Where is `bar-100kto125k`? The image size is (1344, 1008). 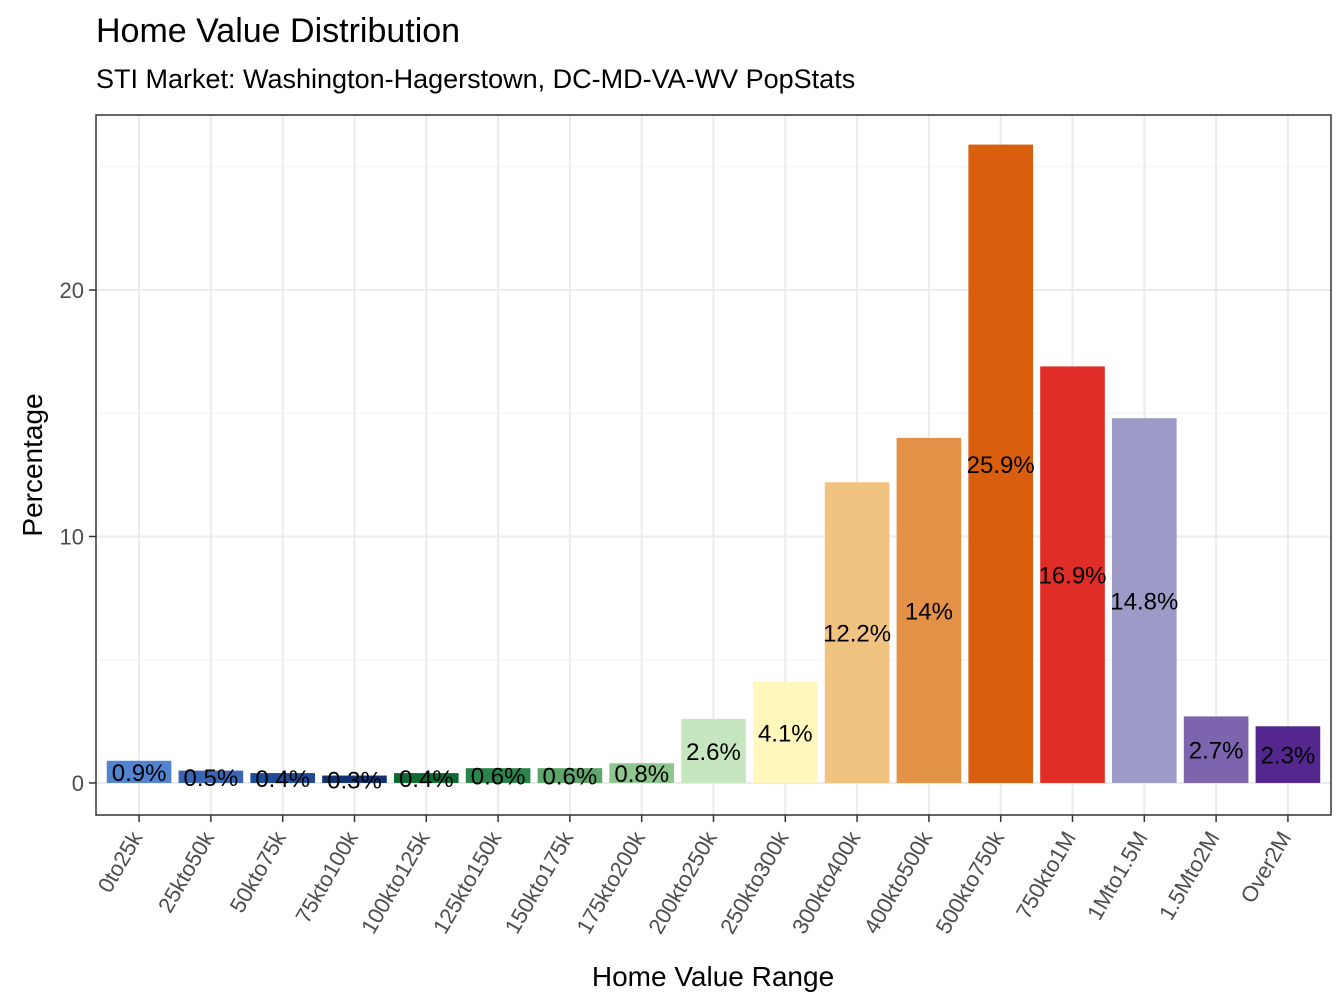
bar-100kto125k is located at coordinates (426, 778).